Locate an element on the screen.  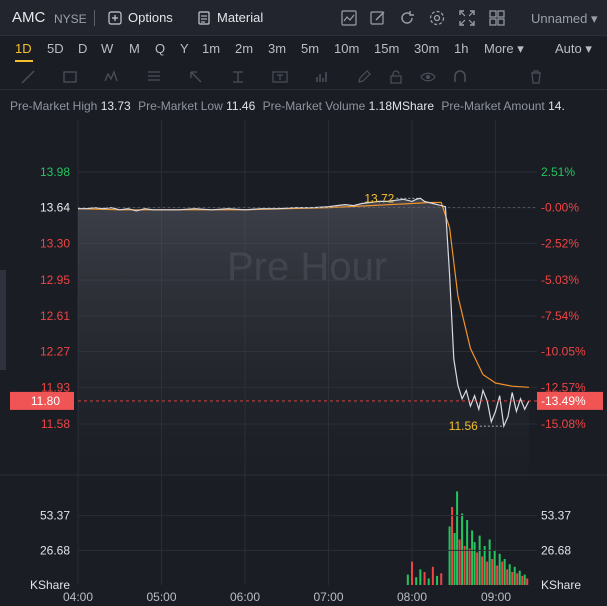
current-pct-badge is located at coordinates (570, 400).